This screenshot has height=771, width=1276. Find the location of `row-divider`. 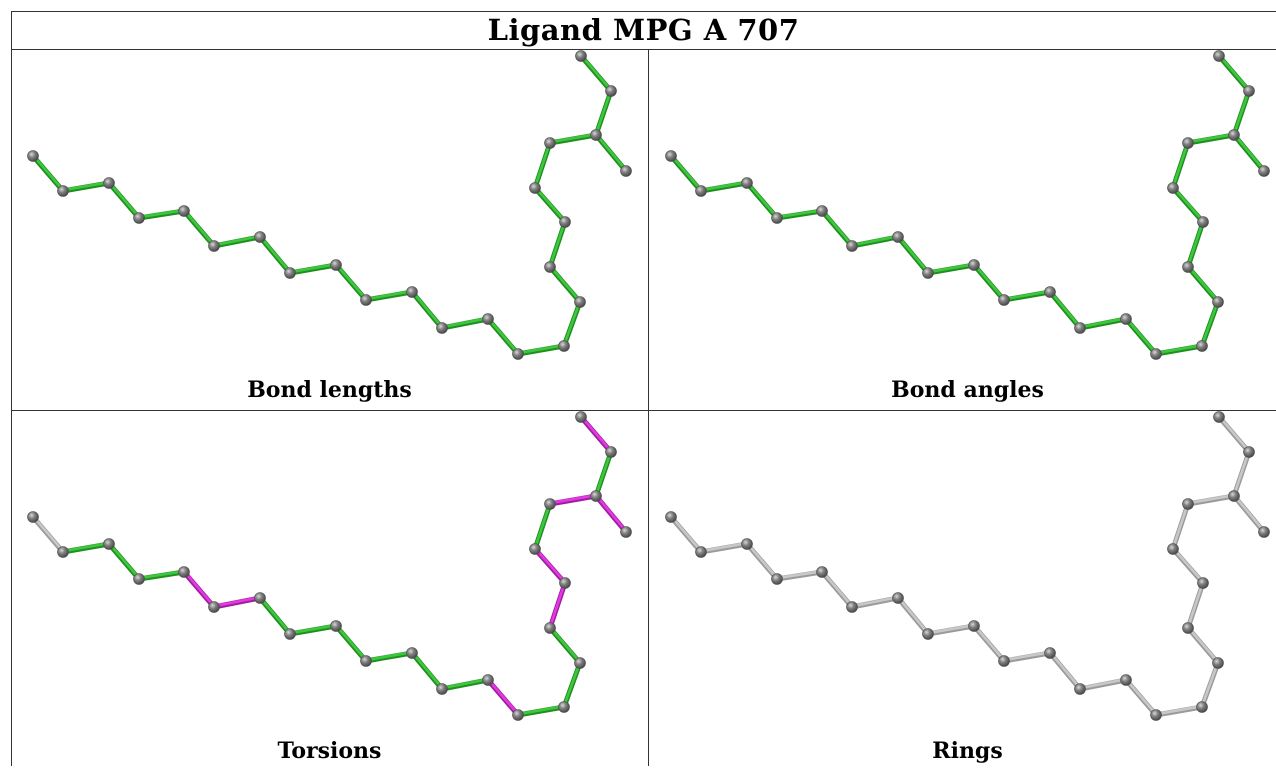

row-divider is located at coordinates (643, 410).